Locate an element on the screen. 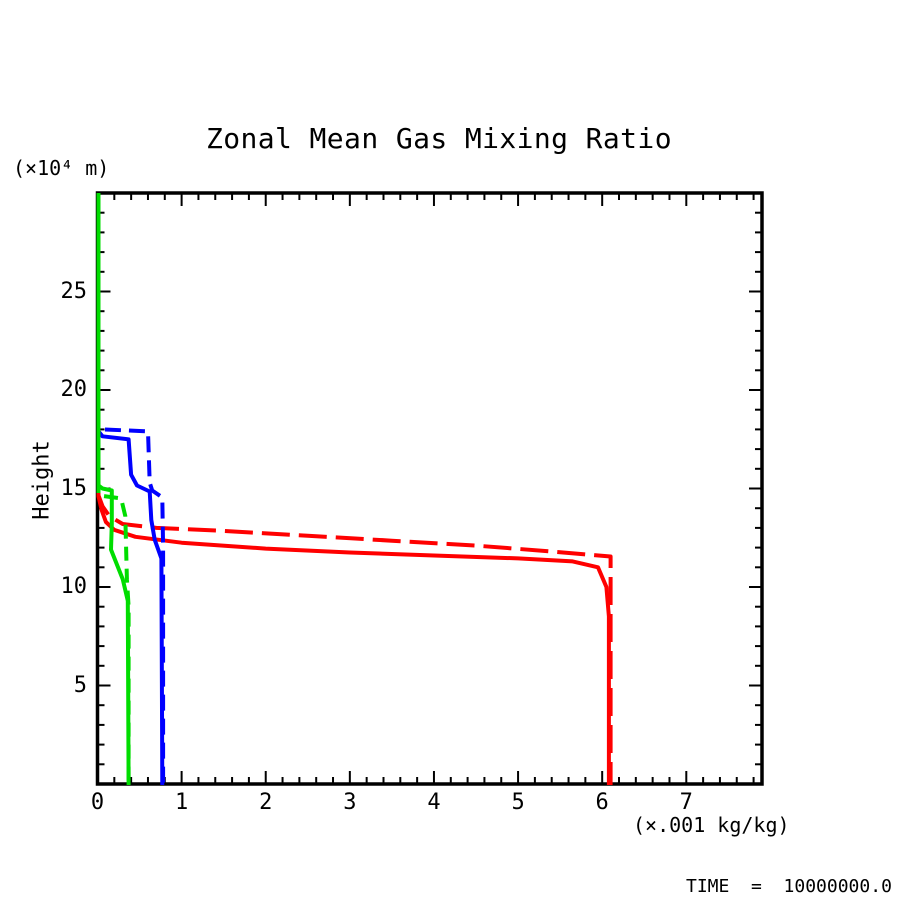 Image resolution: width=904 pixels, height=904 pixels. blue-solid-curve is located at coordinates (130, 489).